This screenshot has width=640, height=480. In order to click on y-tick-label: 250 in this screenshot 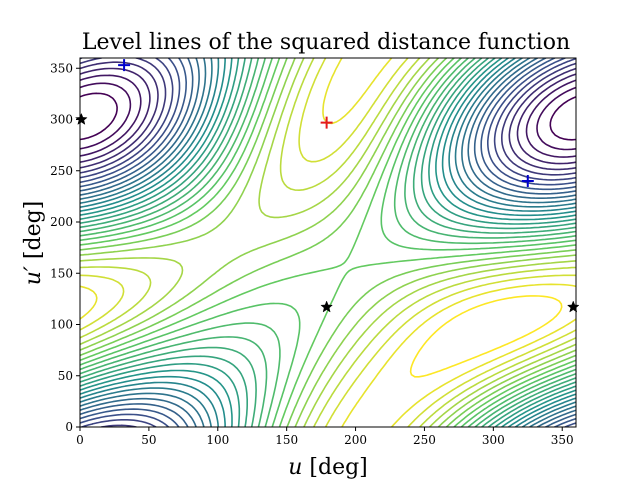, I will do `click(61, 171)`.